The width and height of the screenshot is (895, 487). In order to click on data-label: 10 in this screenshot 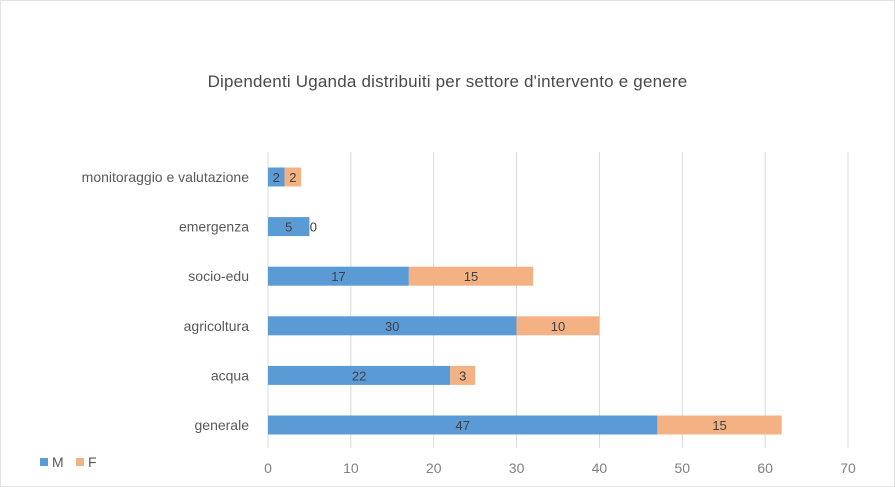, I will do `click(558, 326)`.